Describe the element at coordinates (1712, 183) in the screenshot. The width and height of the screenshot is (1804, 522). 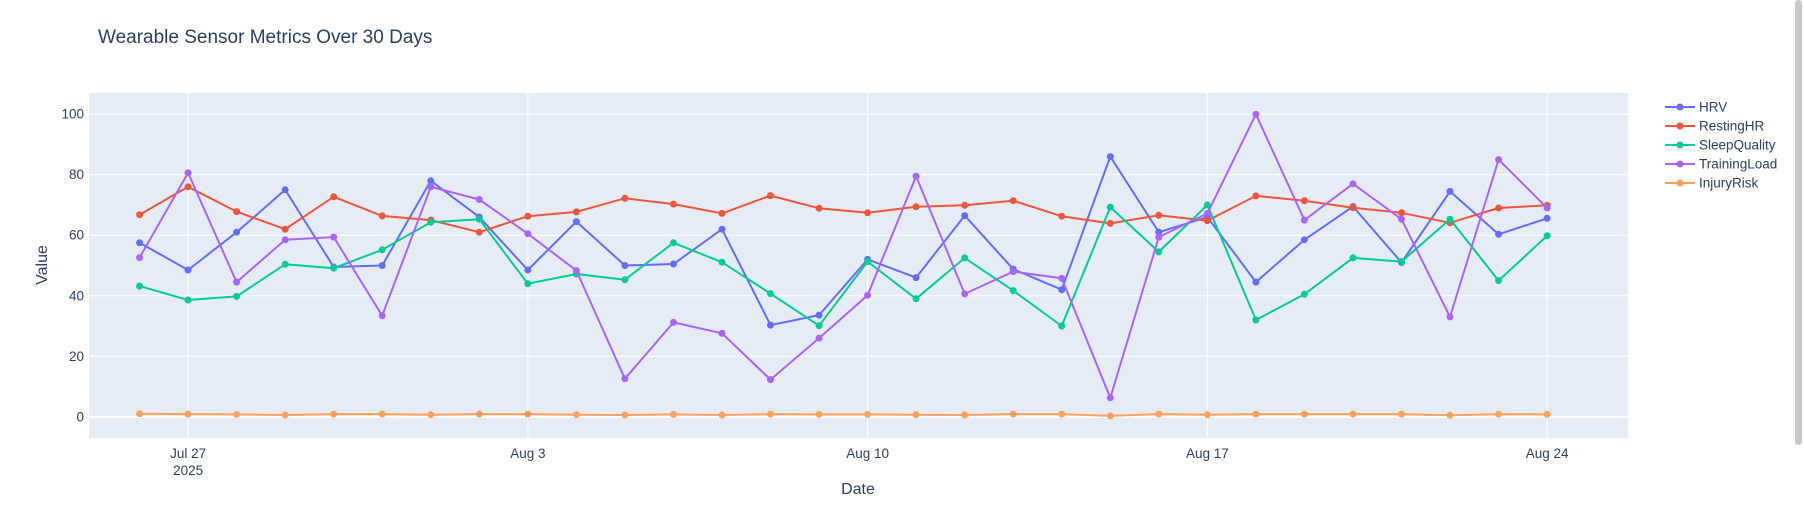
I see `legend-item-injury-risk: InjuryRisk` at that location.